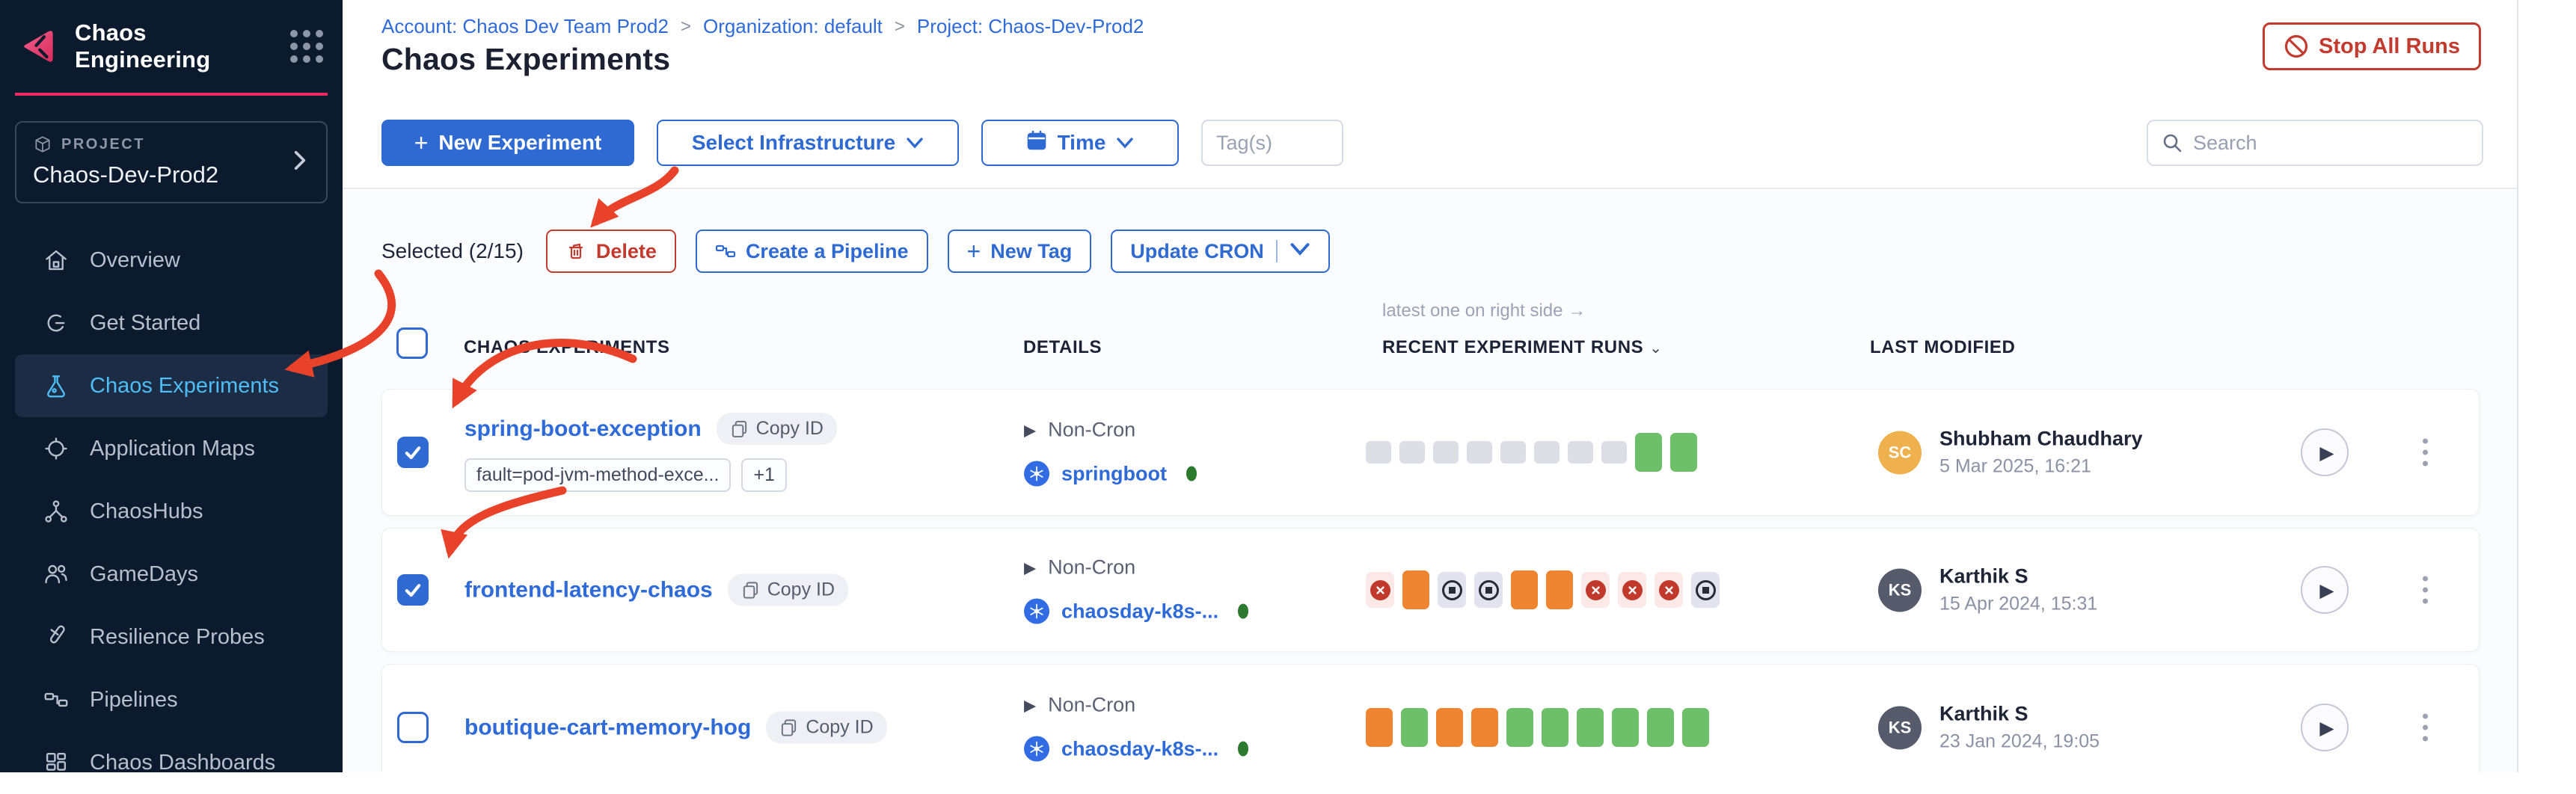  What do you see at coordinates (2546, 386) in the screenshot?
I see `scrollbar-gutter` at bounding box center [2546, 386].